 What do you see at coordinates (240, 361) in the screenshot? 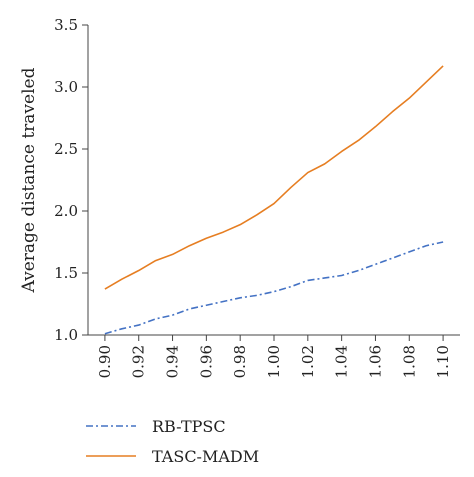
I see `x-tick-label: 0.98` at bounding box center [240, 361].